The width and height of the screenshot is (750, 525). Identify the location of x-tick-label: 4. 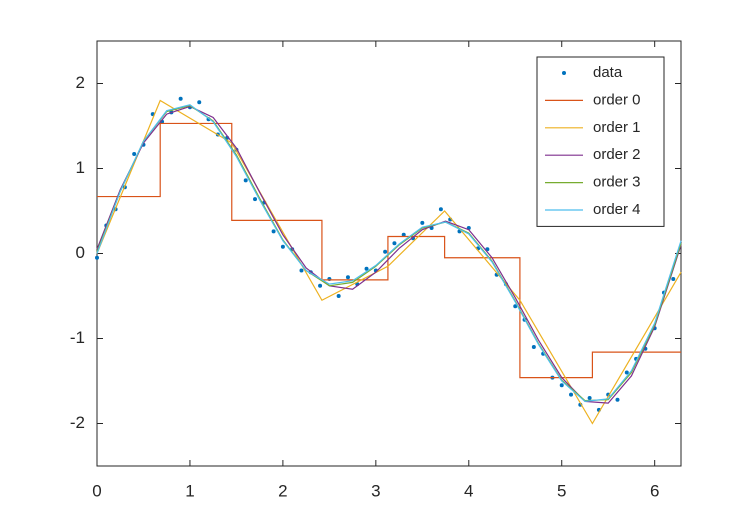
(468, 490).